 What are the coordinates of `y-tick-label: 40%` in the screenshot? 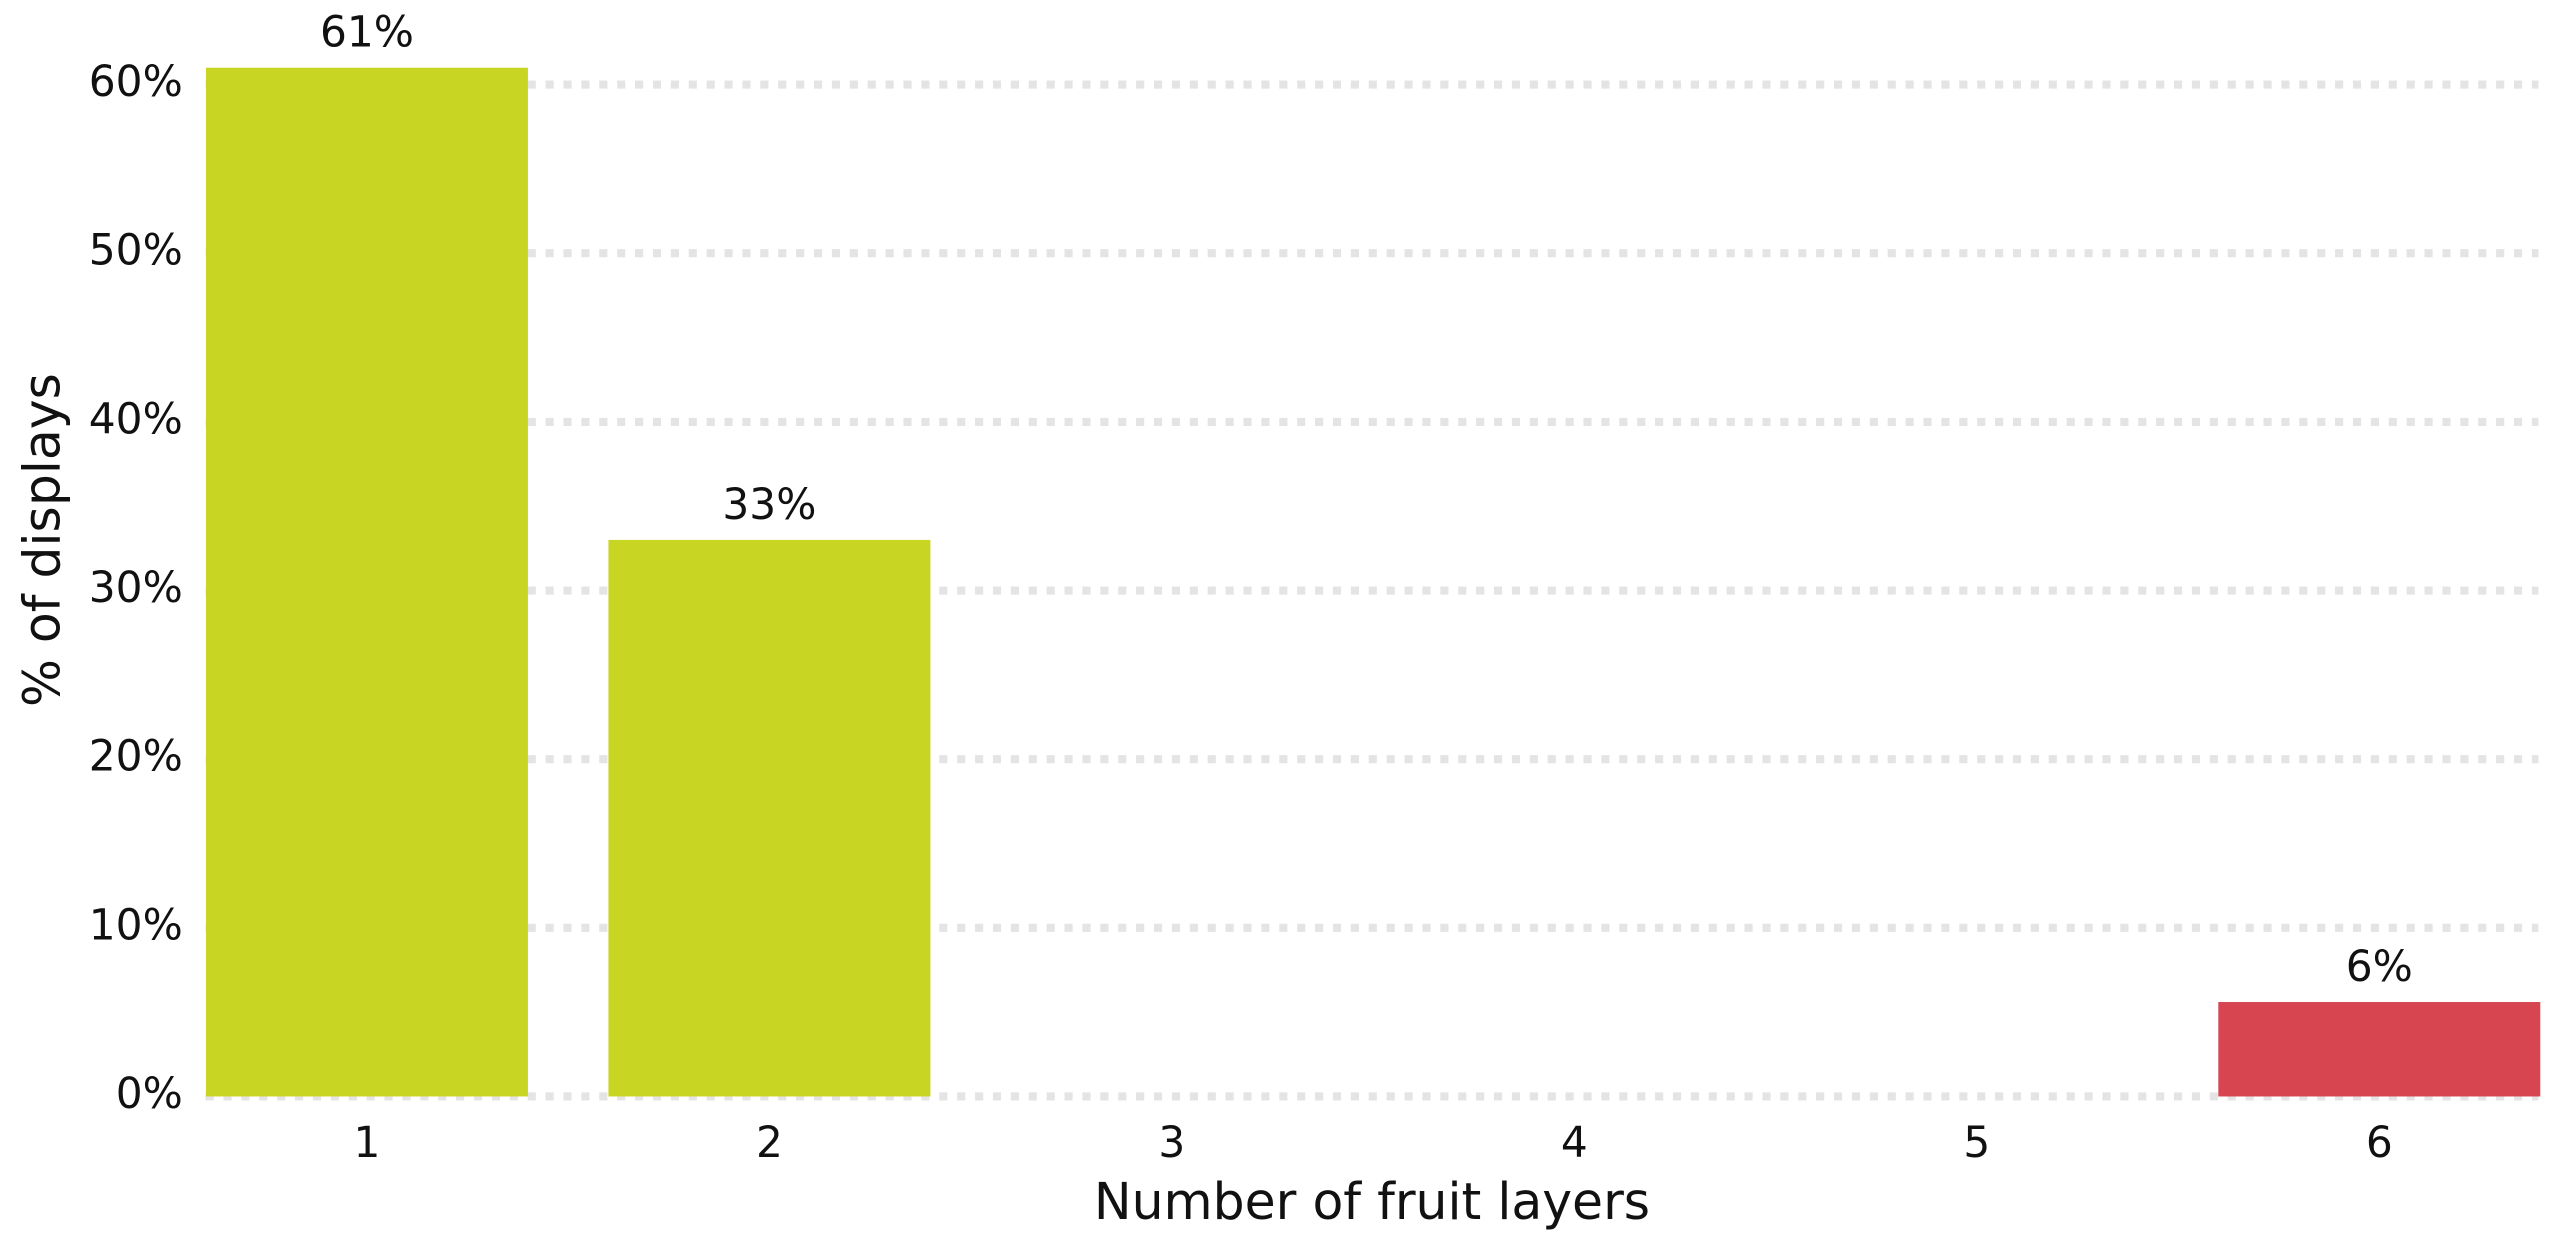 It's located at (136, 418).